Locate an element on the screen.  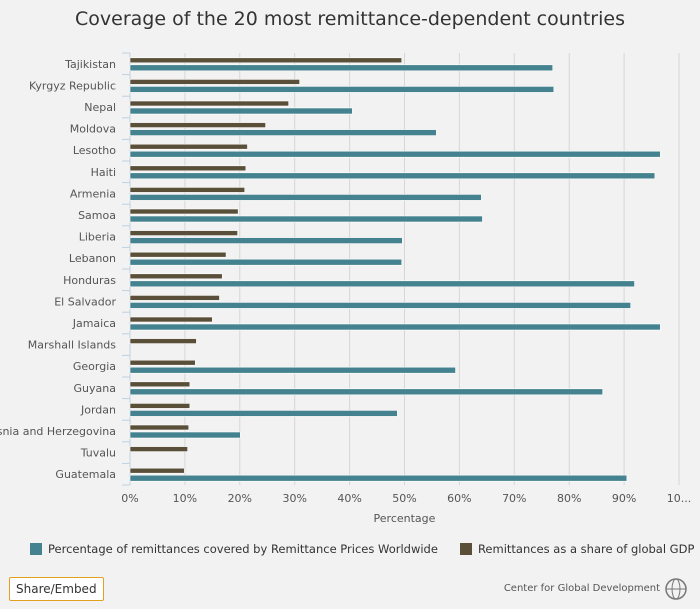
category-label: Moldova is located at coordinates (93, 129).